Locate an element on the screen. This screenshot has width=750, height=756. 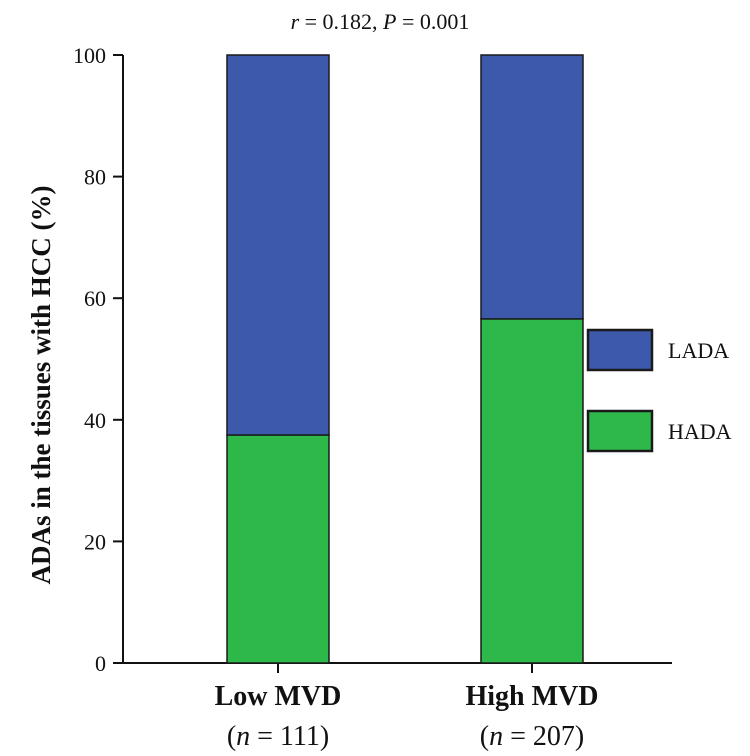
legend-label-lada: LADA is located at coordinates (698, 350).